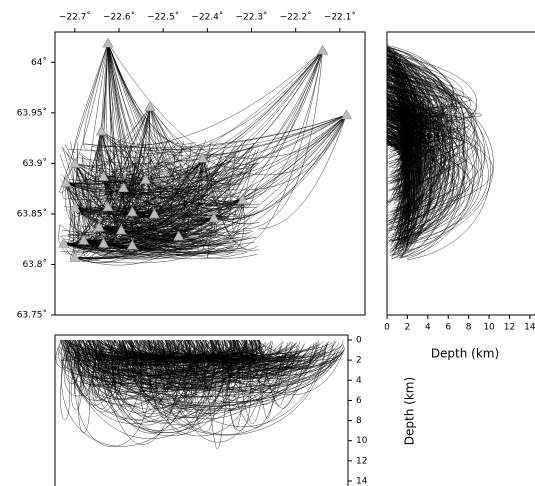  Describe the element at coordinates (361, 461) in the screenshot. I see `y-tick-label: 12` at that location.